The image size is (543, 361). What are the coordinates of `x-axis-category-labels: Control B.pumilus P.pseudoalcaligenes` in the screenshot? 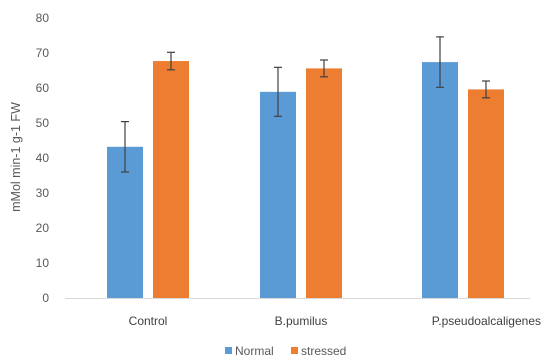 It's located at (335, 321).